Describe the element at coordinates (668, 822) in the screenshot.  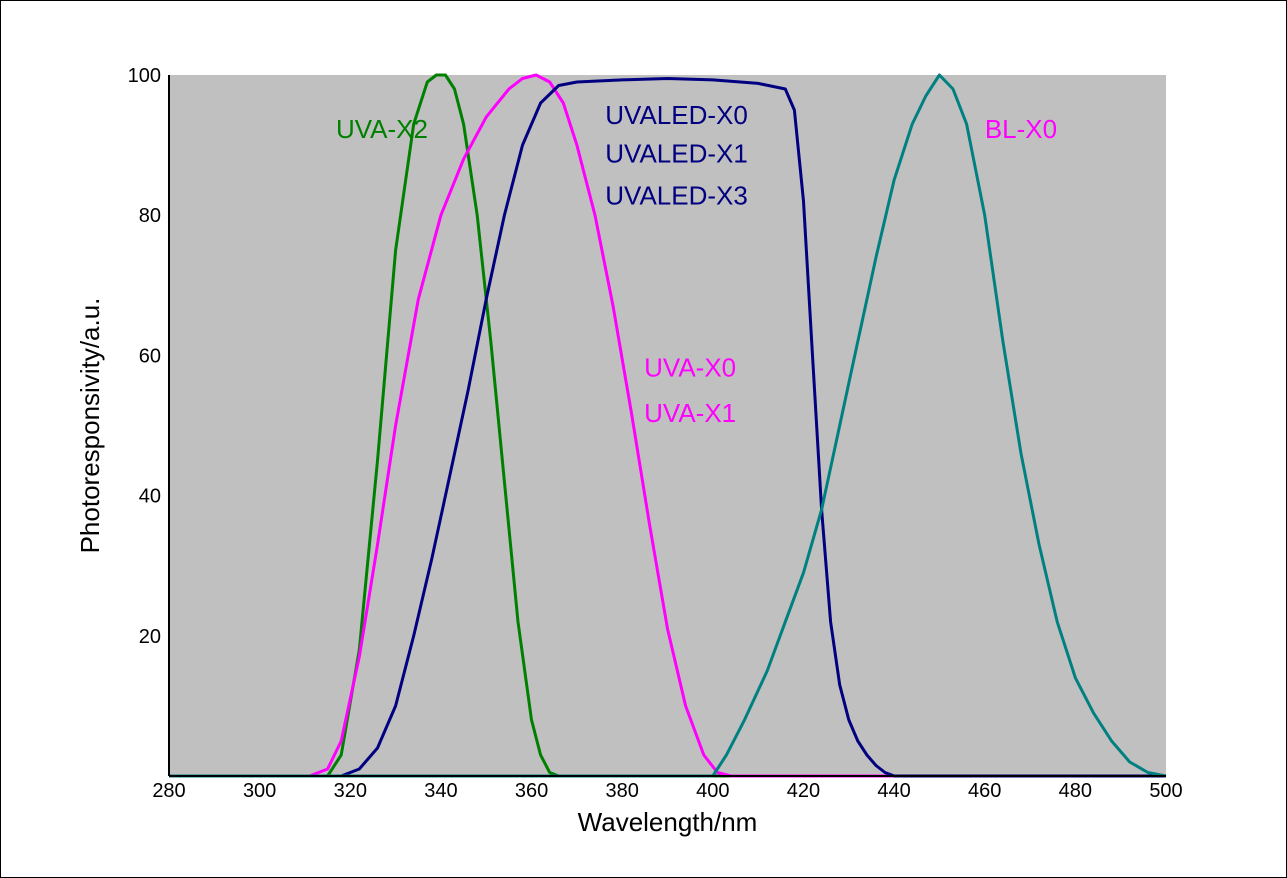
I see `x-axis-title: Wavelength/nm` at that location.